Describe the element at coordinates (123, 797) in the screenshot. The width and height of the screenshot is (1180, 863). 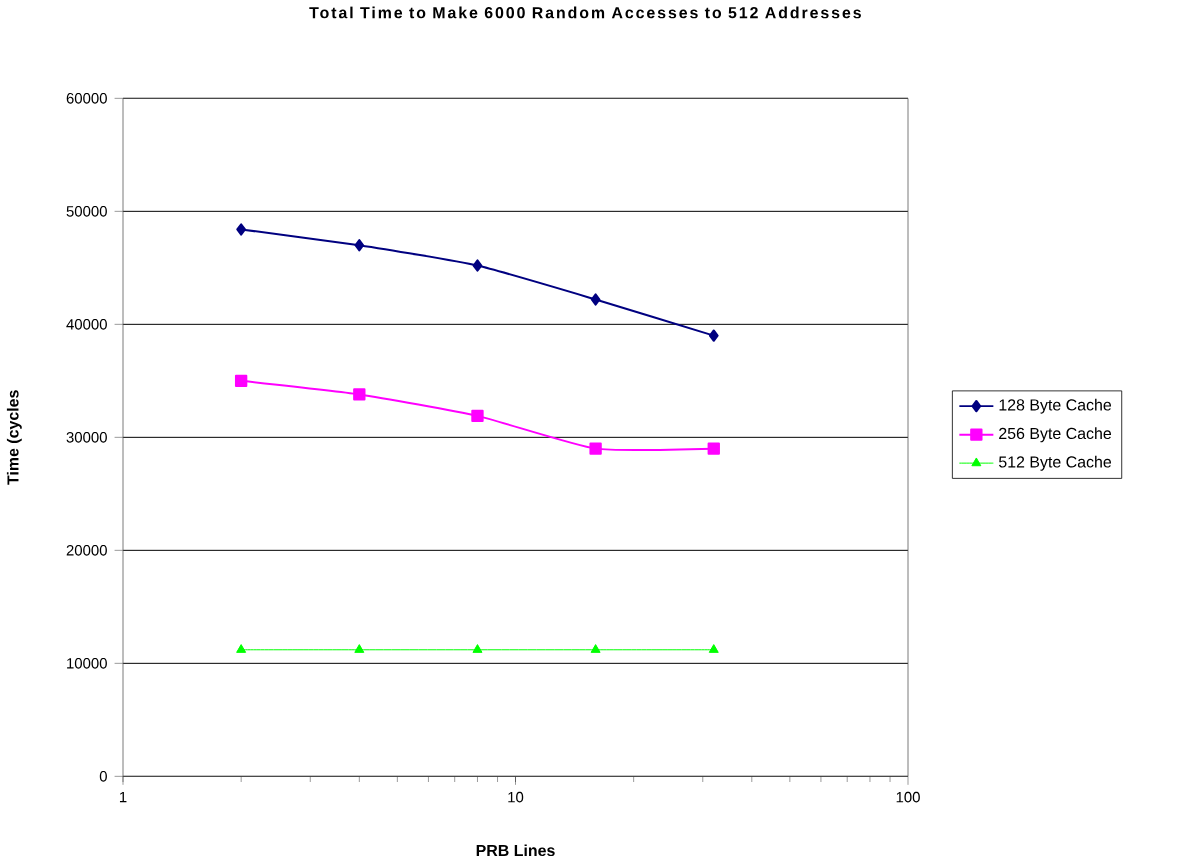
I see `x-tick-label: 1` at that location.